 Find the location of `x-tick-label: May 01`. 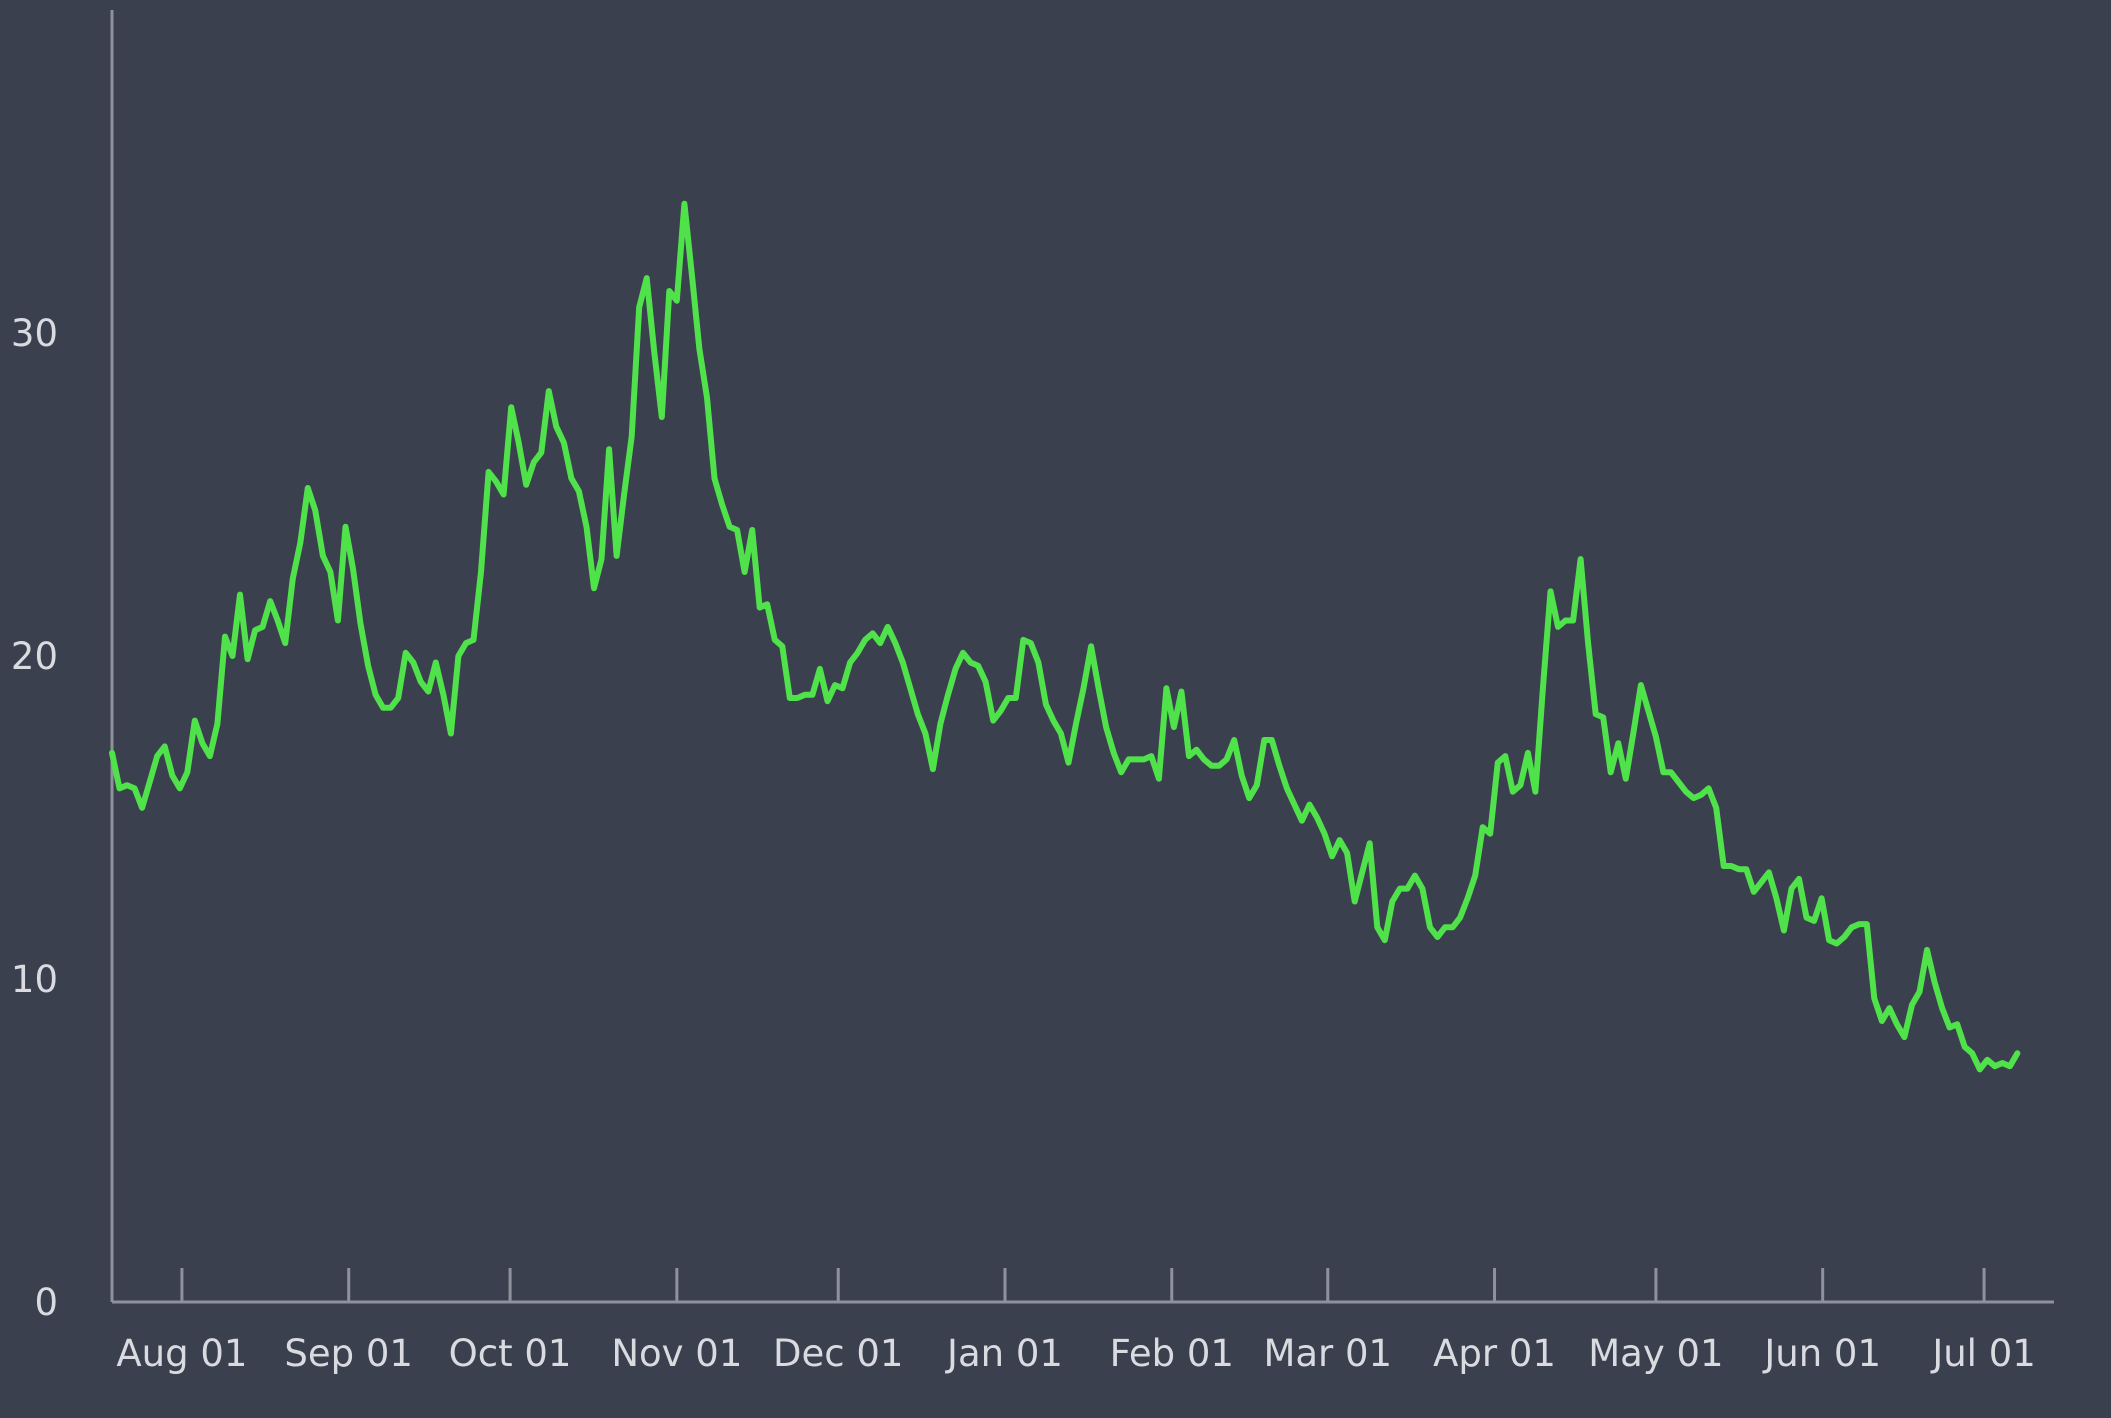

x-tick-label: May 01 is located at coordinates (1655, 1353).